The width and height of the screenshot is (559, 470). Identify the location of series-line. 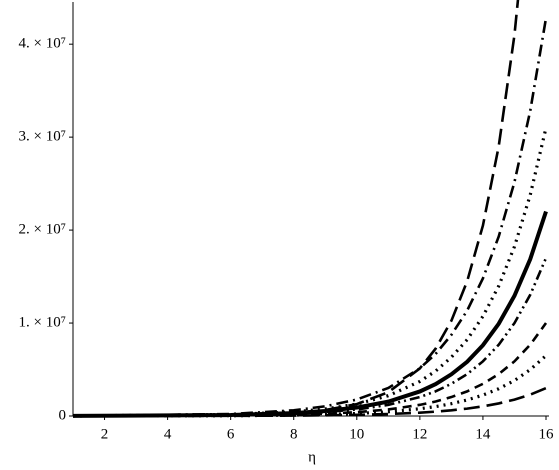
(310, 402).